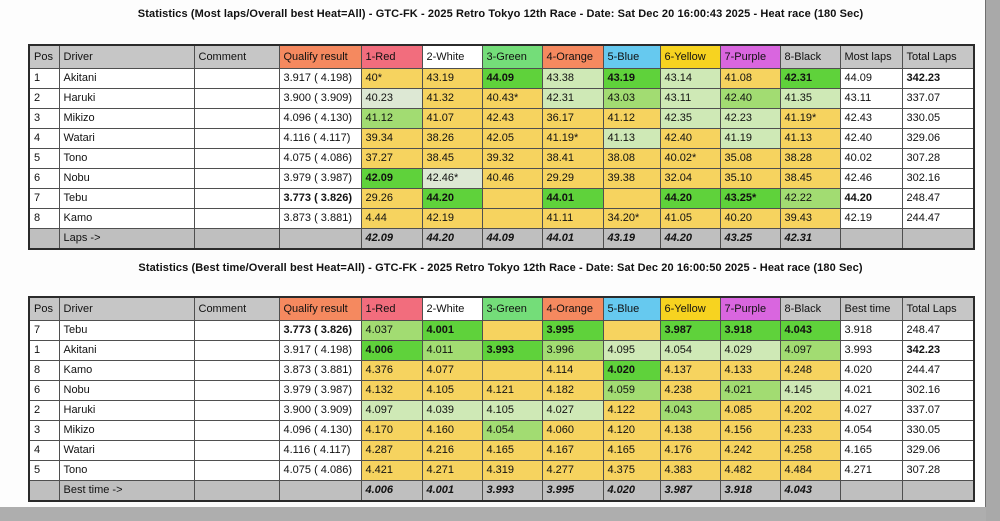 The width and height of the screenshot is (1000, 521). What do you see at coordinates (320, 430) in the screenshot?
I see `qualify-result: 4.096 ( 4.130)` at bounding box center [320, 430].